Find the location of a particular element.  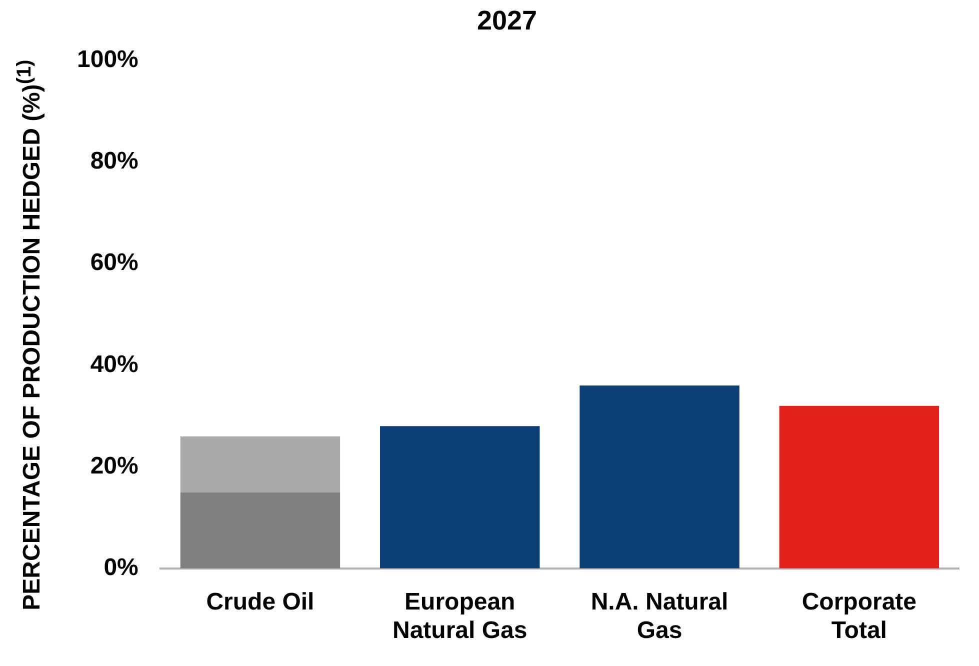

x-tick-label: Crude Oil is located at coordinates (260, 602).